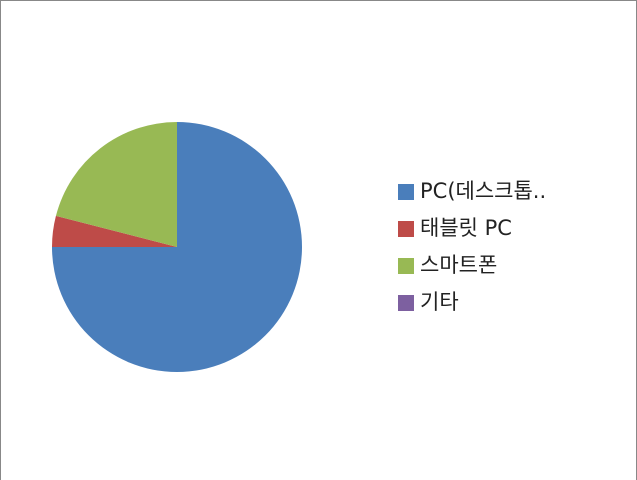 This screenshot has height=480, width=637. I want to click on legend-label: 태블릿 PC, so click(466, 228).